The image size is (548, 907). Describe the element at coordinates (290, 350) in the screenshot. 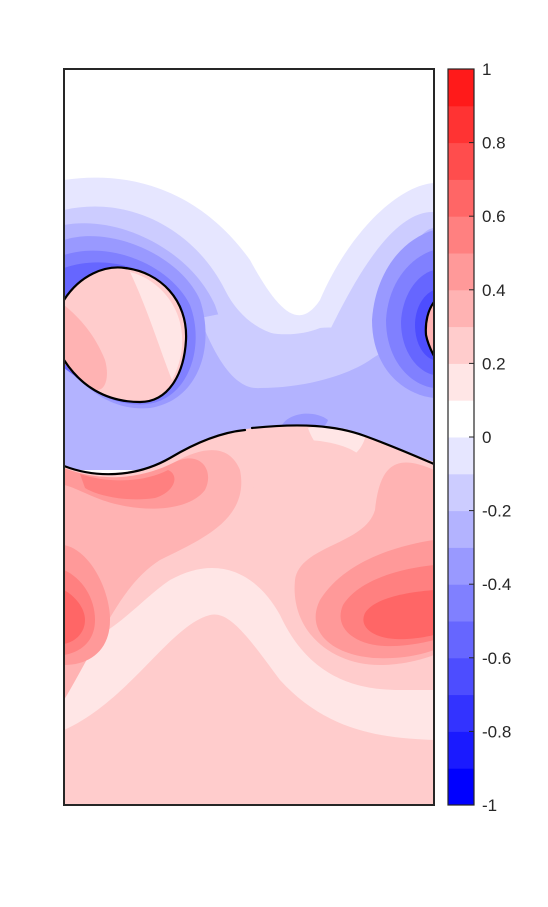

I see `contour-band-neg-0.2-lobe` at that location.